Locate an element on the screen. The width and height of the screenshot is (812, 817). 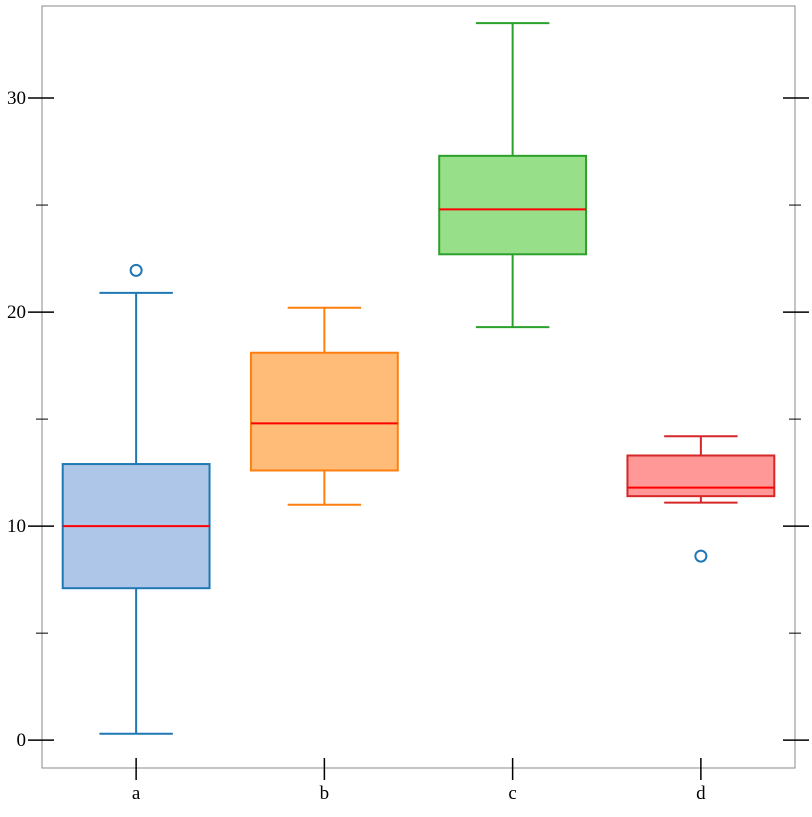
x-tick-label-b: b is located at coordinates (325, 793).